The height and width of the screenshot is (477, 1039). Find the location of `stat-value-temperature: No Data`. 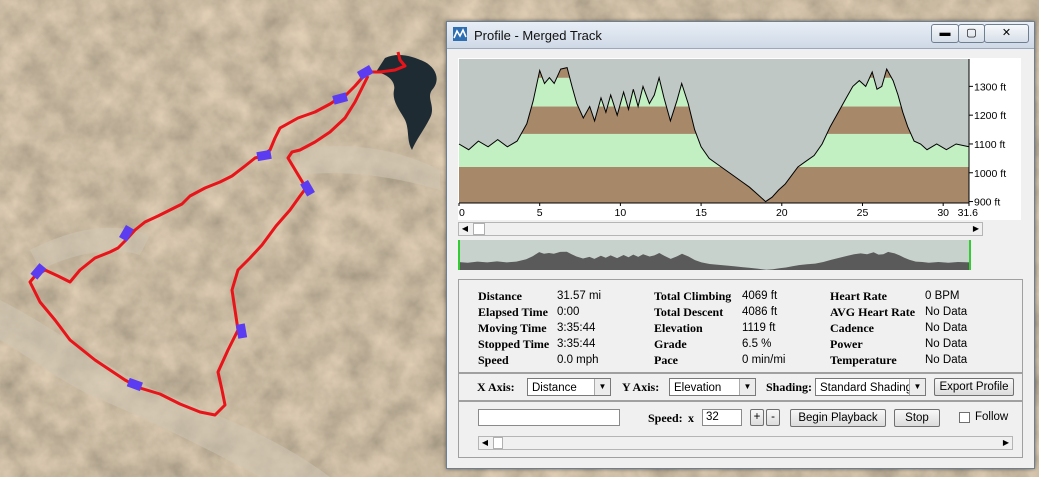

stat-value-temperature: No Data is located at coordinates (946, 360).